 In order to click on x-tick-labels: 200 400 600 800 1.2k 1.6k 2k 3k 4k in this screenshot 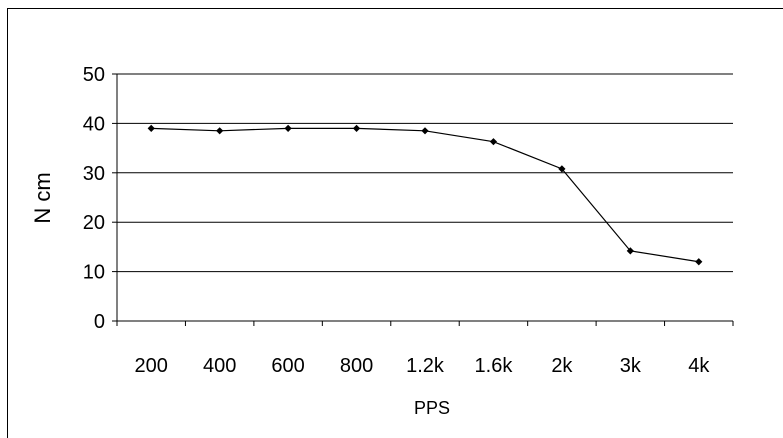, I will do `click(423, 366)`.